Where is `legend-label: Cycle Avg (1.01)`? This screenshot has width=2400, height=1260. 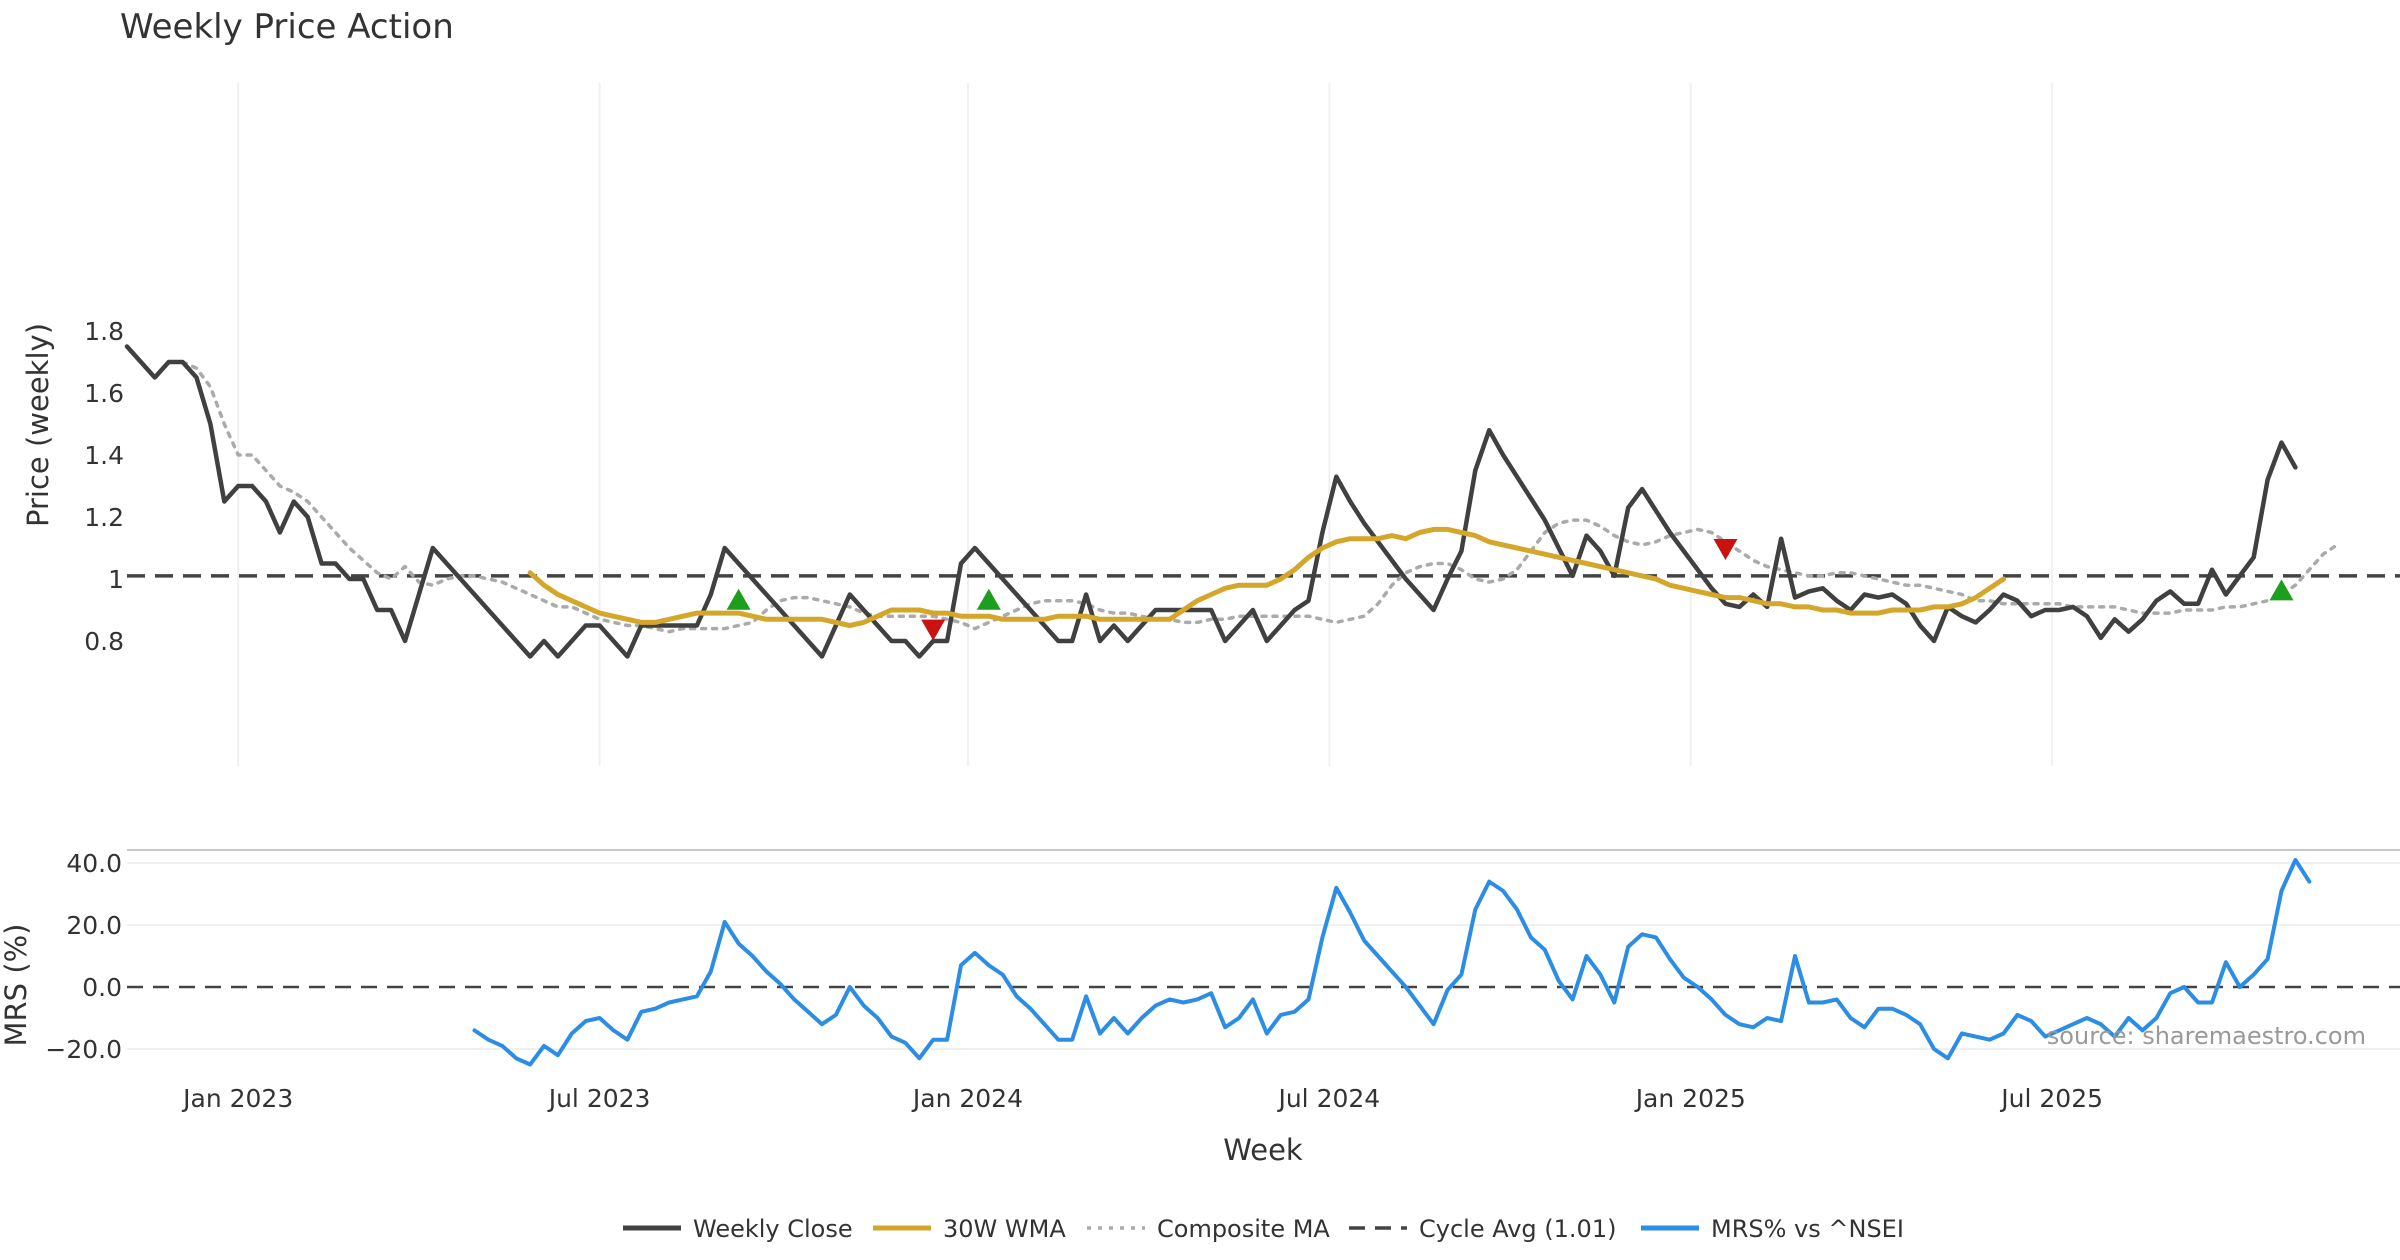 legend-label: Cycle Avg (1.01) is located at coordinates (1517, 1229).